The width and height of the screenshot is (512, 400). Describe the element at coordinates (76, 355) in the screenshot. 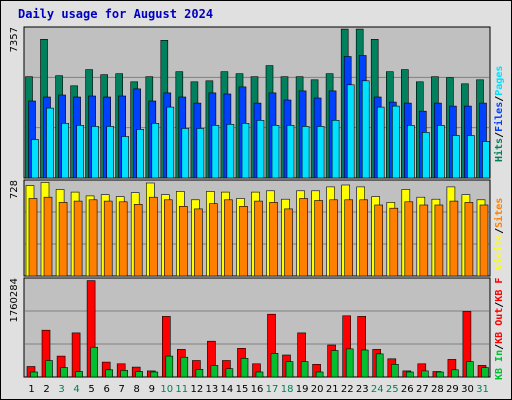

I see `bar-kb-out` at that location.